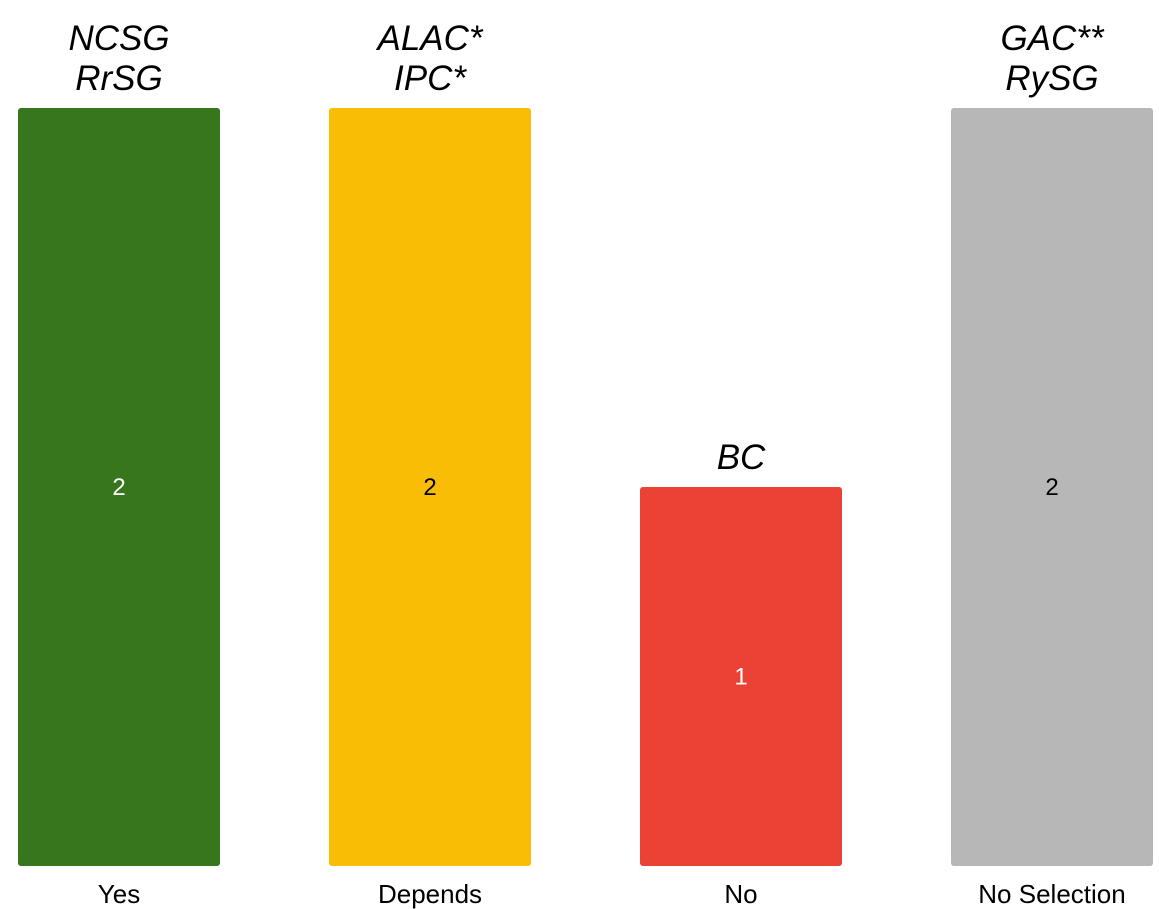  I want to click on bar-no, so click(741, 676).